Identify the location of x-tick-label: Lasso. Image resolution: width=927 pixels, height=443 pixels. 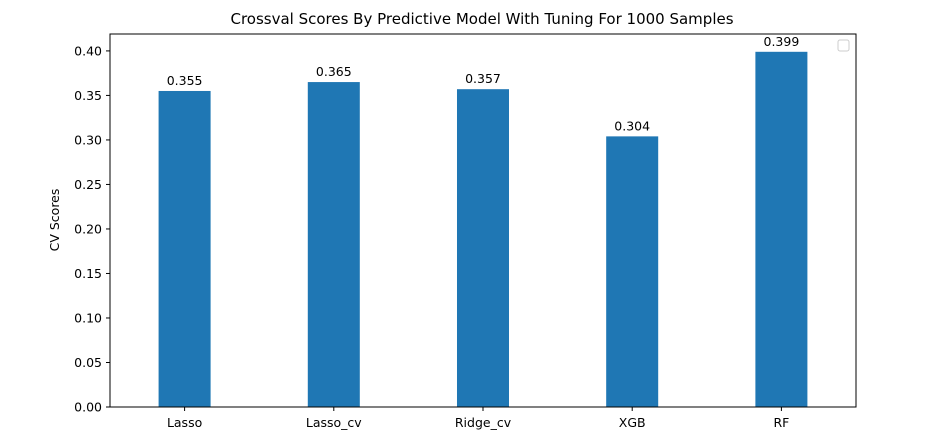
(184, 422).